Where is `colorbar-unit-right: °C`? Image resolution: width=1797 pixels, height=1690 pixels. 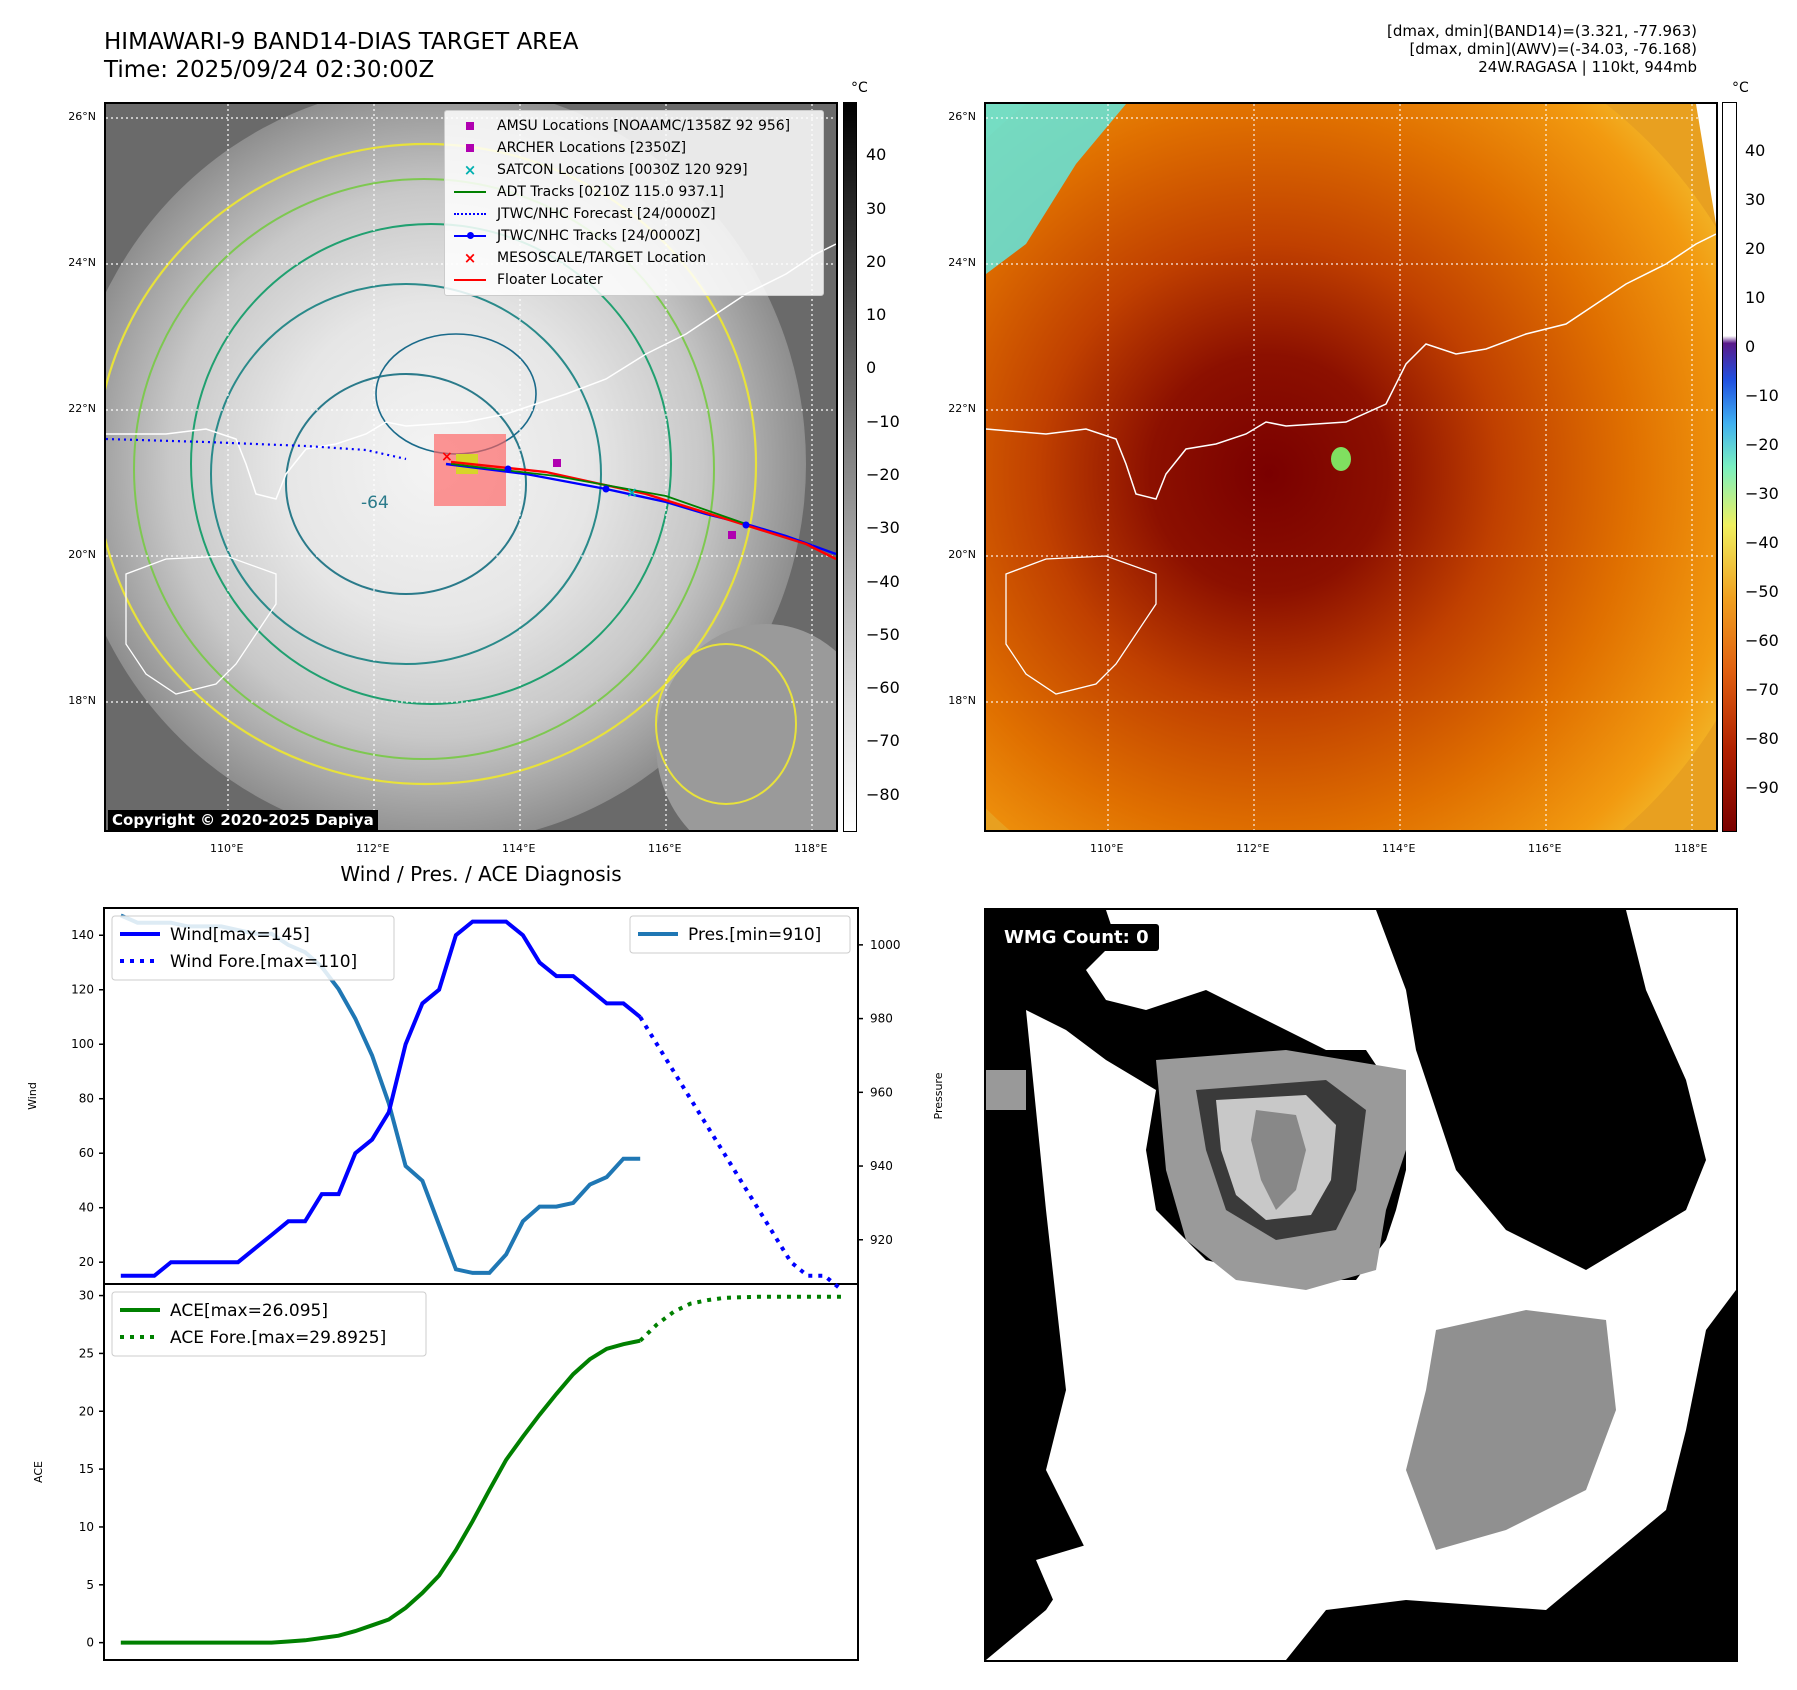
colorbar-unit-right: °C is located at coordinates (1740, 88).